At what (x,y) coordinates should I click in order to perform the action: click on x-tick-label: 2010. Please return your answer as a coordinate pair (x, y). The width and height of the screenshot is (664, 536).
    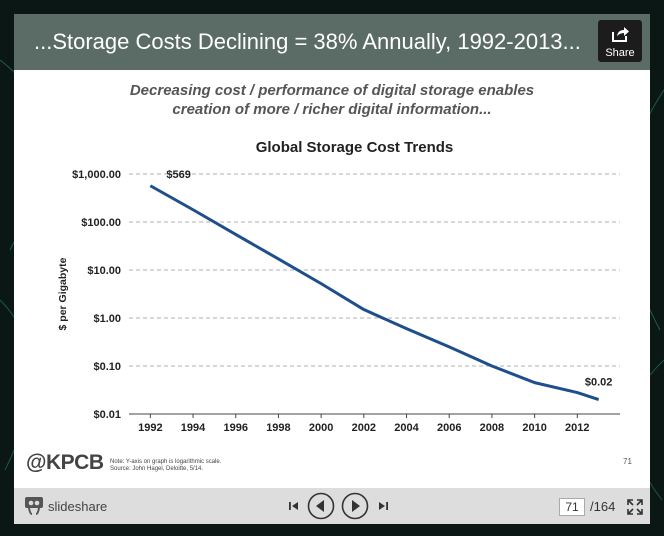
    Looking at the image, I should click on (534, 428).